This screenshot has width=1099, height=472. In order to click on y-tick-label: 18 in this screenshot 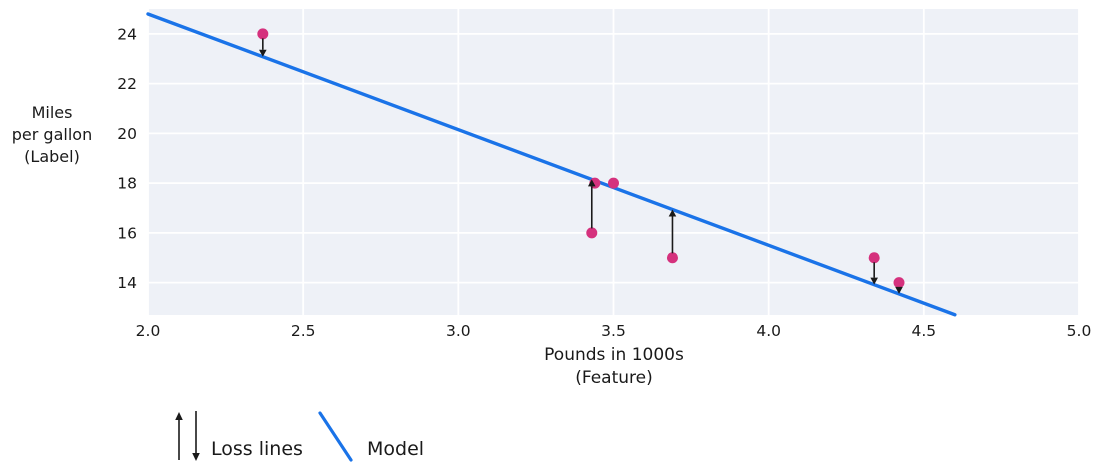, I will do `click(127, 184)`.